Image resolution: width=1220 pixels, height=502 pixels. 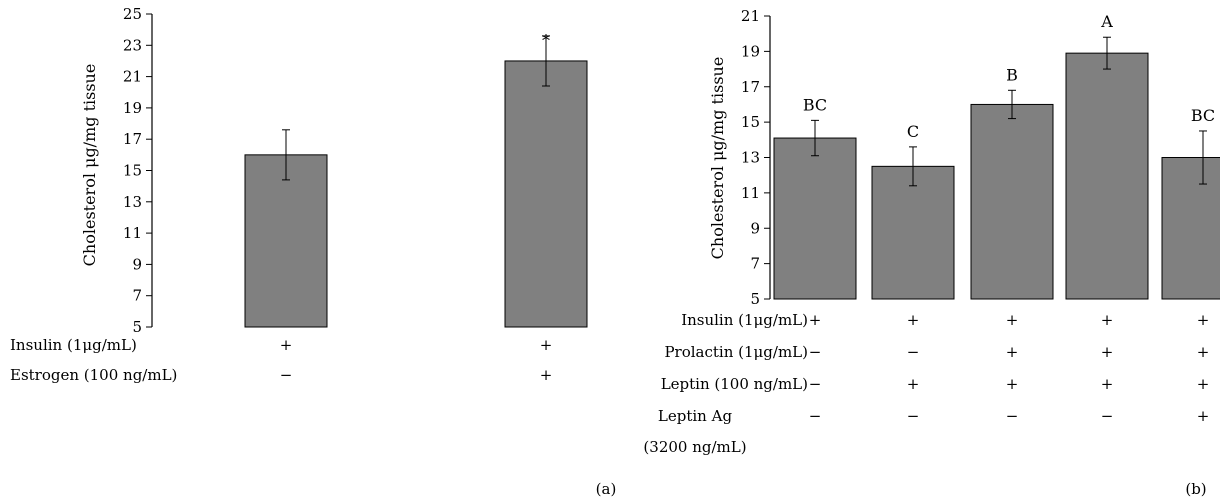 What do you see at coordinates (736, 352) in the screenshot?
I see `treatment-label: Prolactin (1μg/mL)` at bounding box center [736, 352].